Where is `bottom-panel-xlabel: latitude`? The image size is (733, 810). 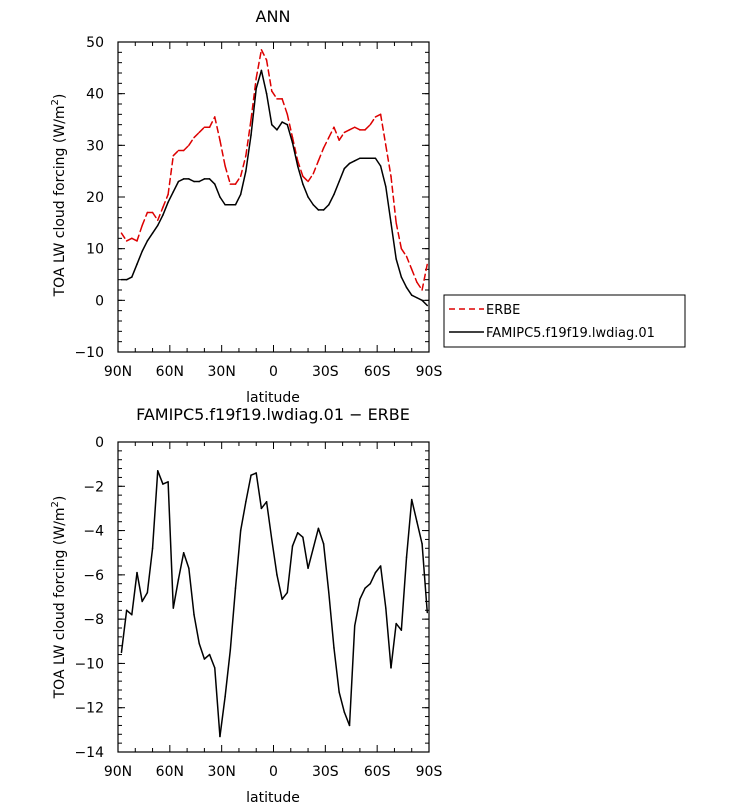
bottom-panel-xlabel: latitude is located at coordinates (273, 798).